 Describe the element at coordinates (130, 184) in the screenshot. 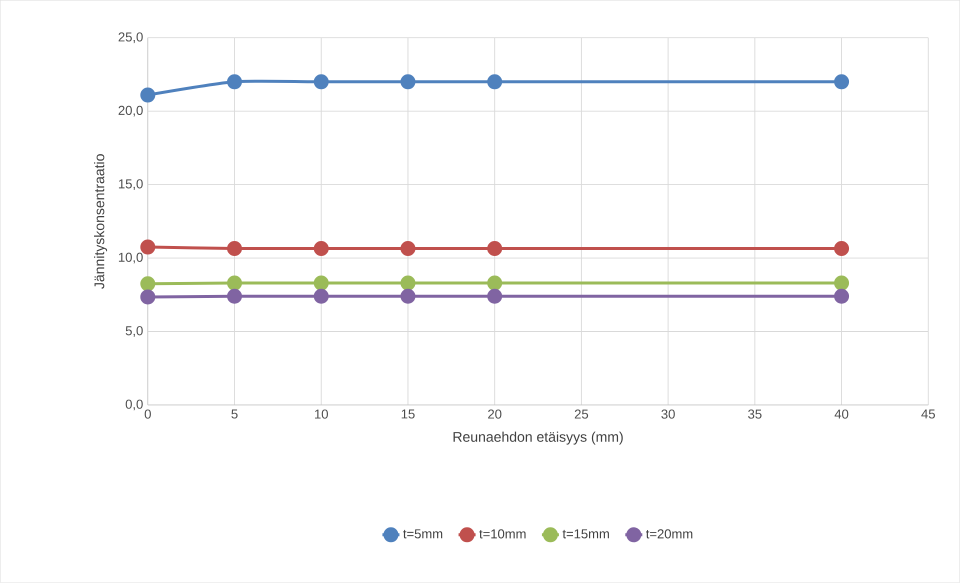

I see `y-tick-label: 15,0` at that location.